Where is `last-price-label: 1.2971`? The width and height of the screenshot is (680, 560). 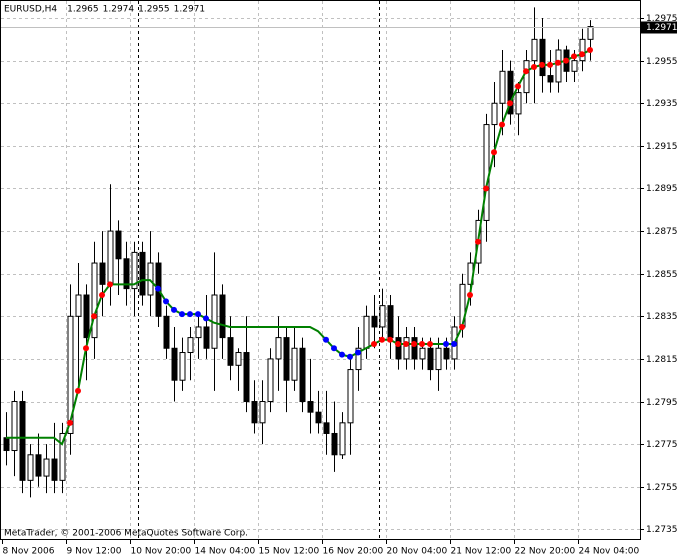 last-price-label: 1.2971 is located at coordinates (662, 28).